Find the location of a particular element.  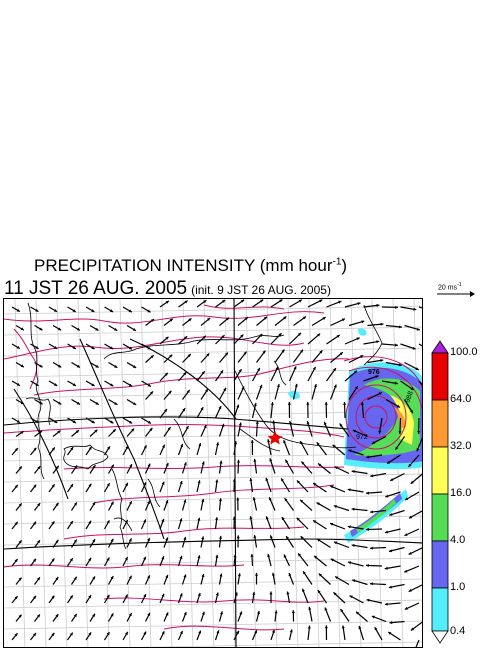

colorbar is located at coordinates (440, 495).